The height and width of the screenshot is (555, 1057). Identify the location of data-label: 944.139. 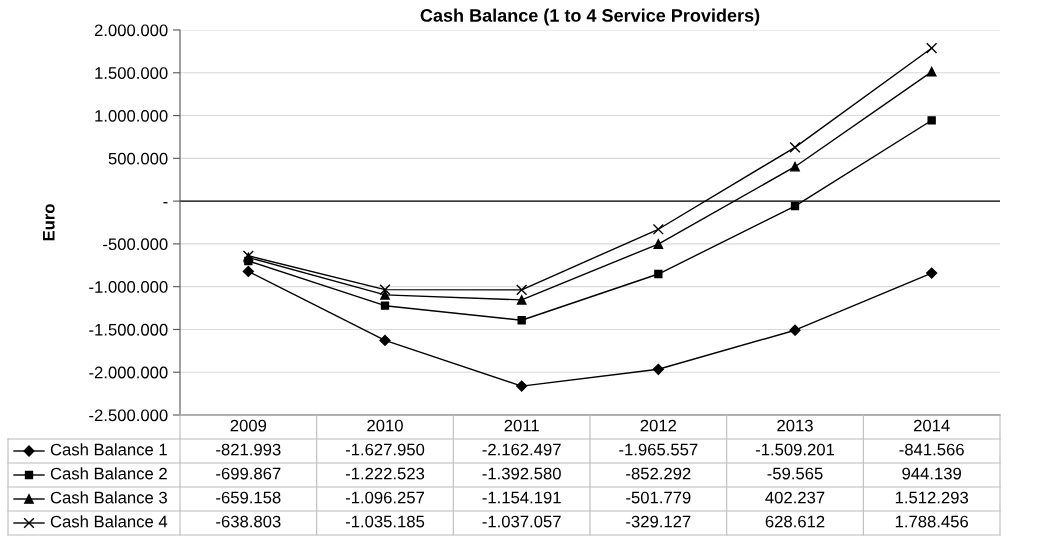
(931, 473).